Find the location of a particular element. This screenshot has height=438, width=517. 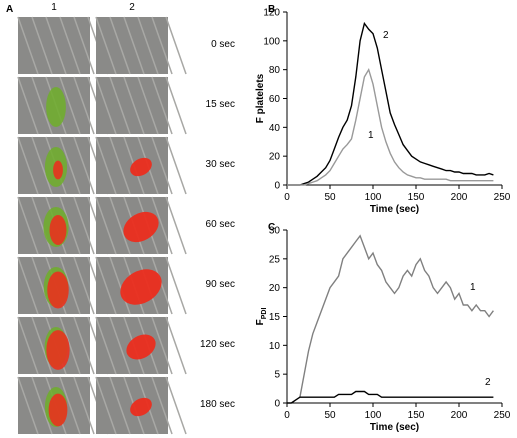

y-tick-label: 120 is located at coordinates (271, 13).